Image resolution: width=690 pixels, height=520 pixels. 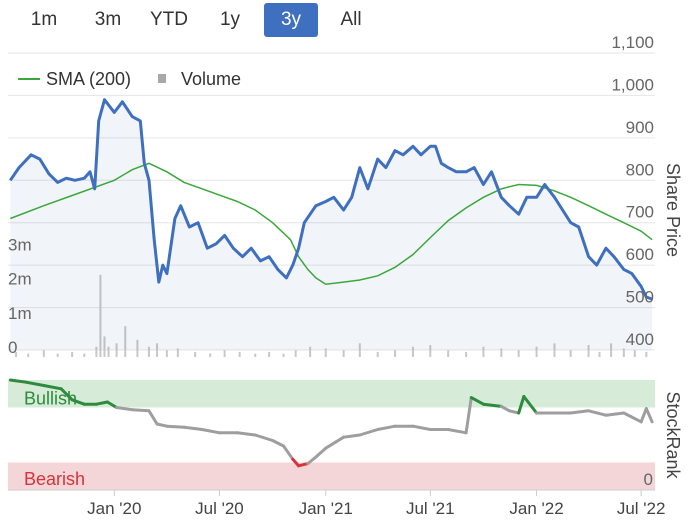 I want to click on volume-tick-label: 1m, so click(x=20, y=313).